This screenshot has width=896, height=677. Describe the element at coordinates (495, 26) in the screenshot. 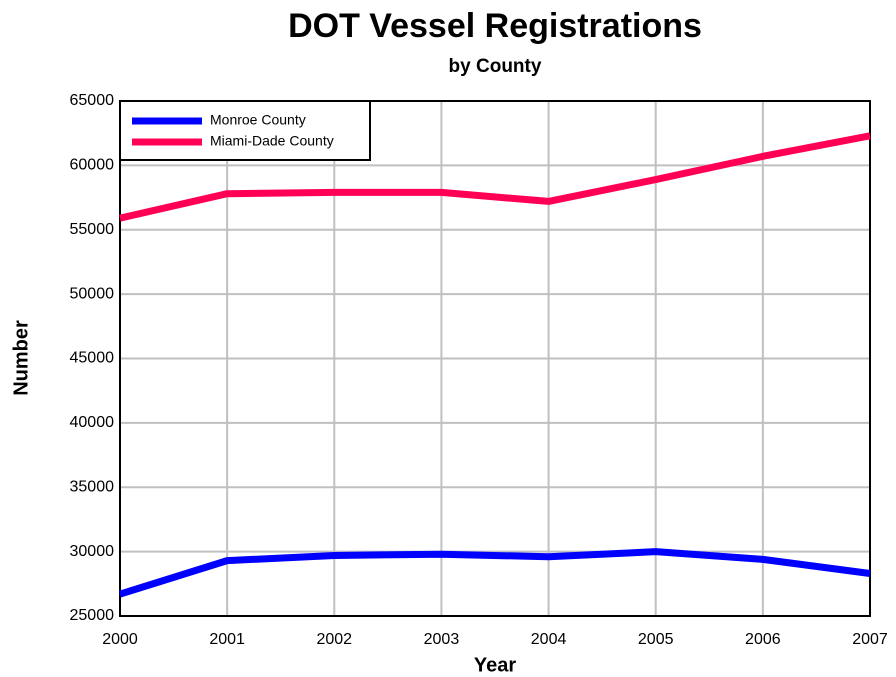

I see `chart-title: DOT Vessel Registrations` at that location.